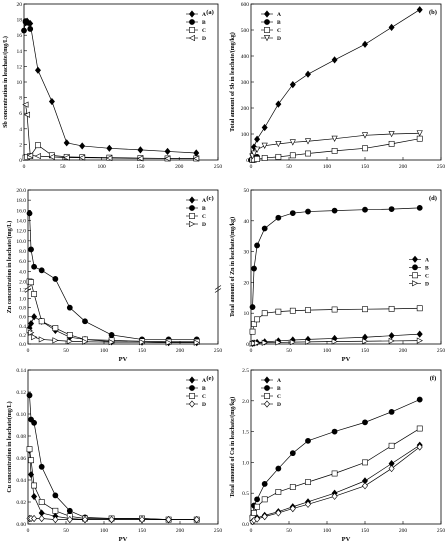 This screenshot has width=447, height=550. Describe the element at coordinates (22, 252) in the screenshot. I see `y-tick-label: 8.0` at that location.